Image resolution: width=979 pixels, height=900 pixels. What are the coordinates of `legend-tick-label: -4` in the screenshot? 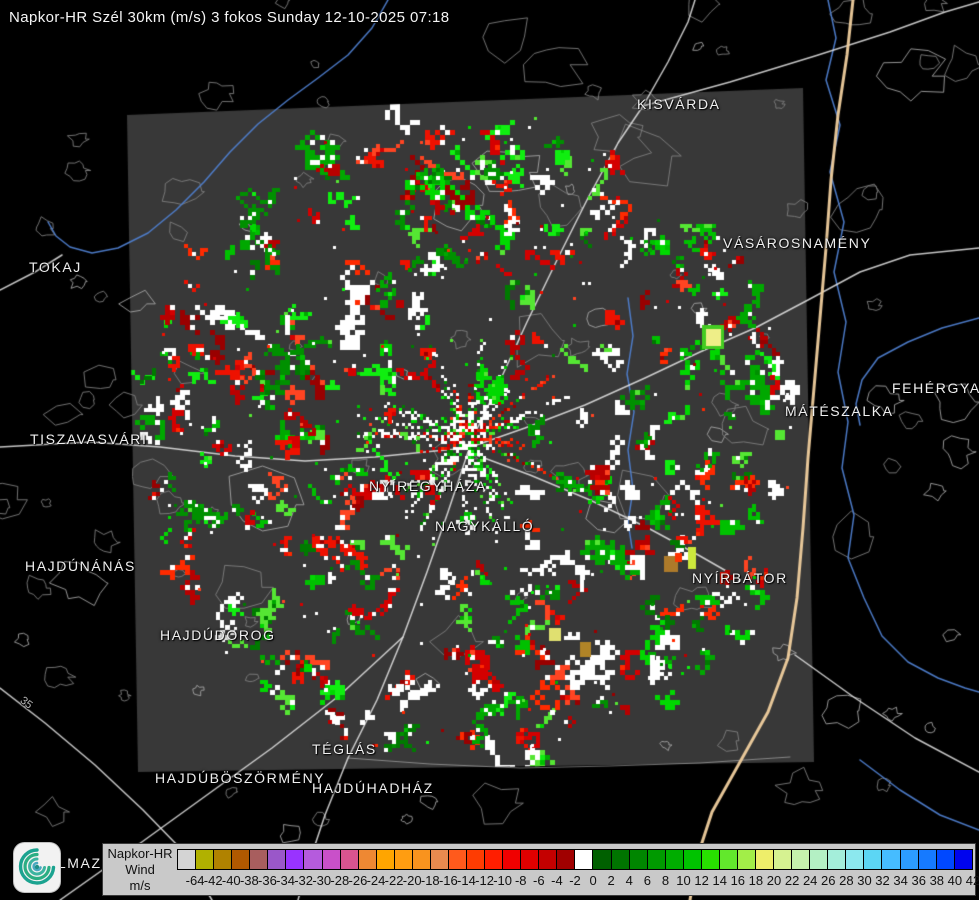 It's located at (557, 880).